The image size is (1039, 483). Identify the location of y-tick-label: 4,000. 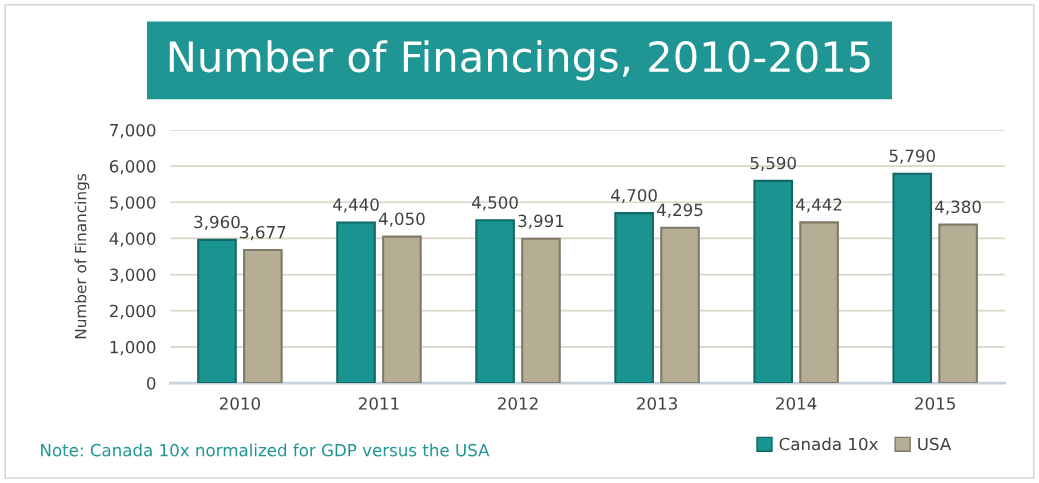
(132, 239).